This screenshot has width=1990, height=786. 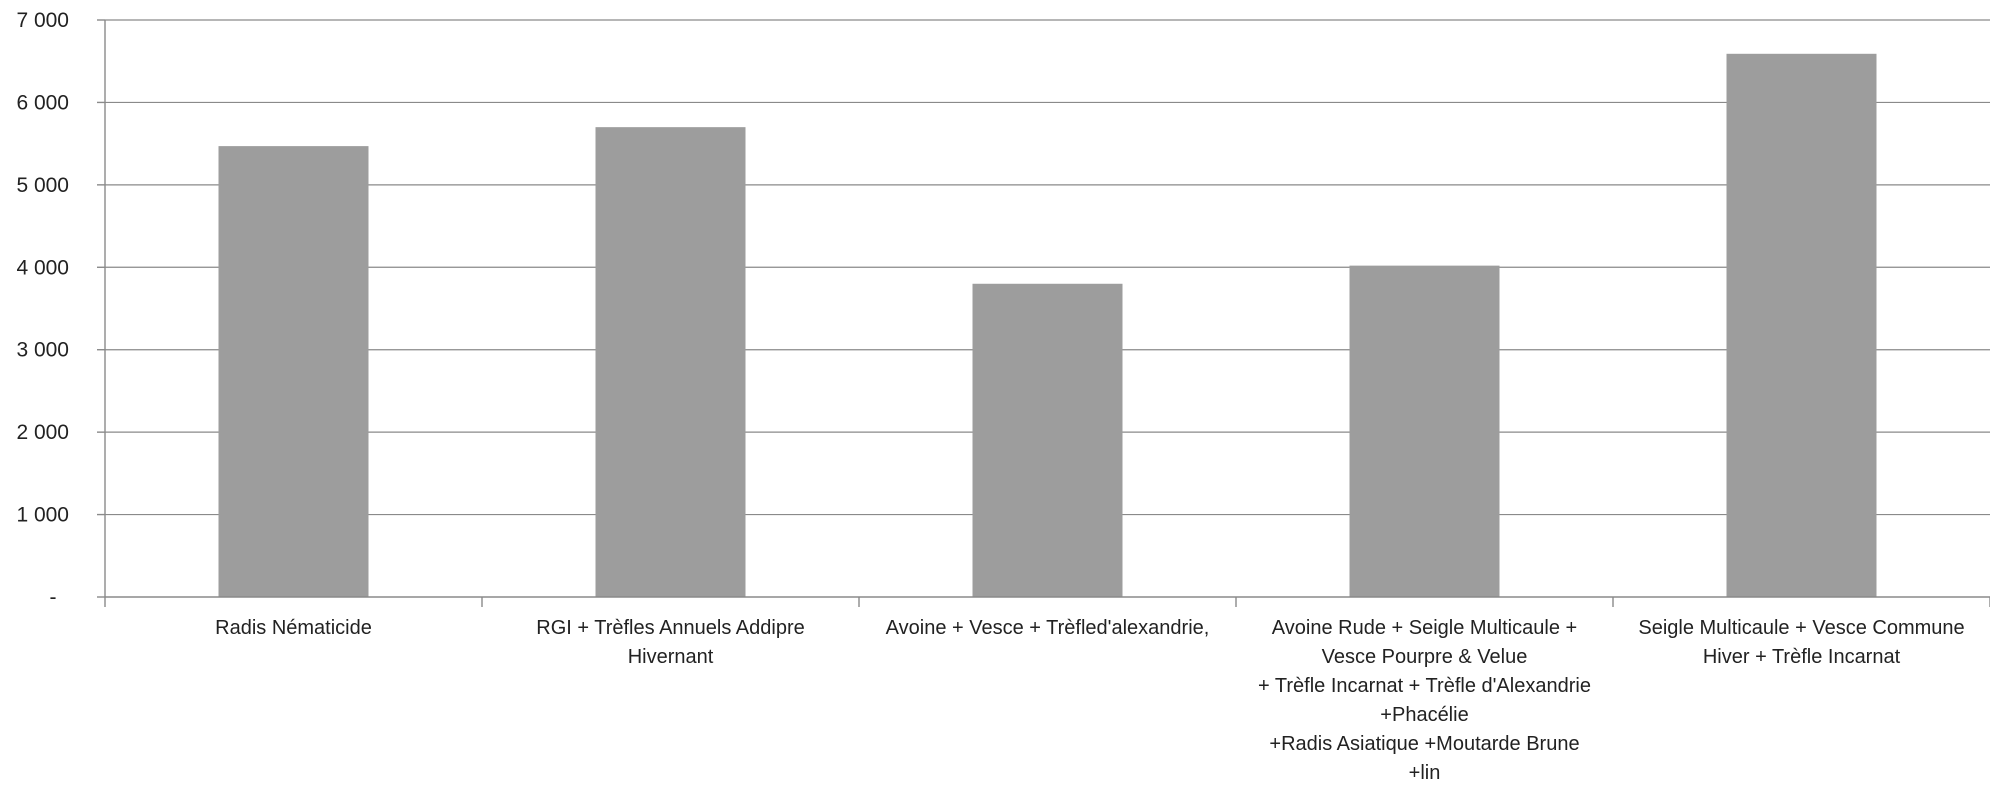 What do you see at coordinates (1425, 773) in the screenshot?
I see `x-category-label: +lin` at bounding box center [1425, 773].